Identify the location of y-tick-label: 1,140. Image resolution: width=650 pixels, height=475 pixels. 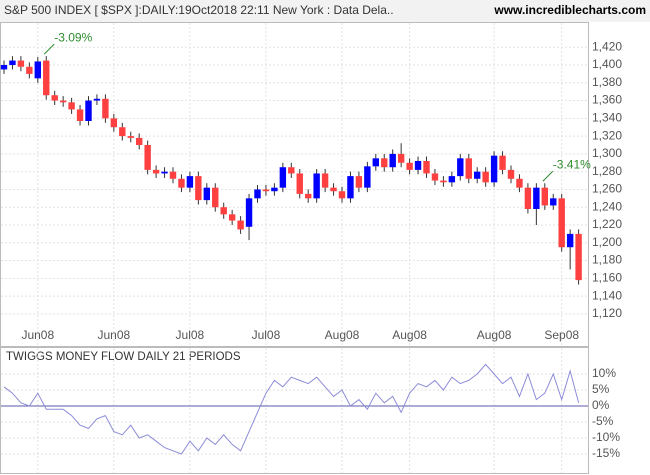
(607, 295).